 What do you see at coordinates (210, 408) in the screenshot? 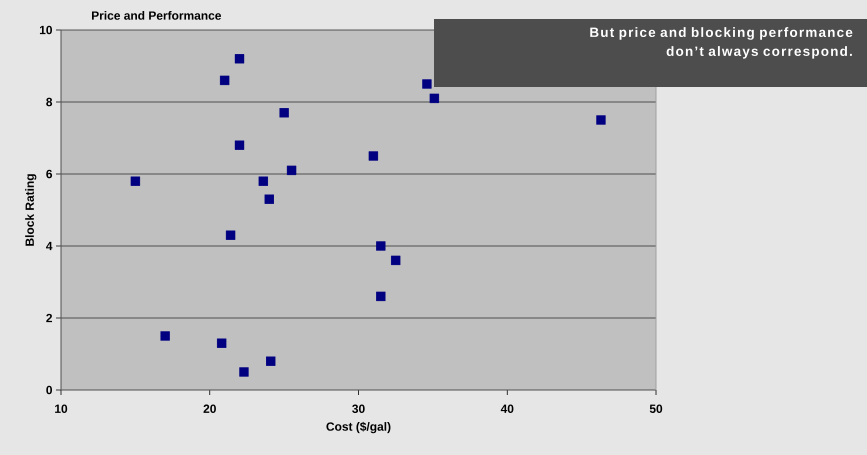
I see `x-tick-label: 20` at bounding box center [210, 408].